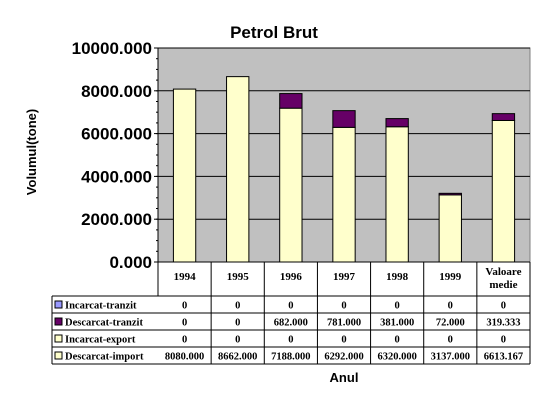 Image resolution: width=548 pixels, height=411 pixels. Describe the element at coordinates (184, 357) in the screenshot. I see `table-cell: 8080.000` at that location.